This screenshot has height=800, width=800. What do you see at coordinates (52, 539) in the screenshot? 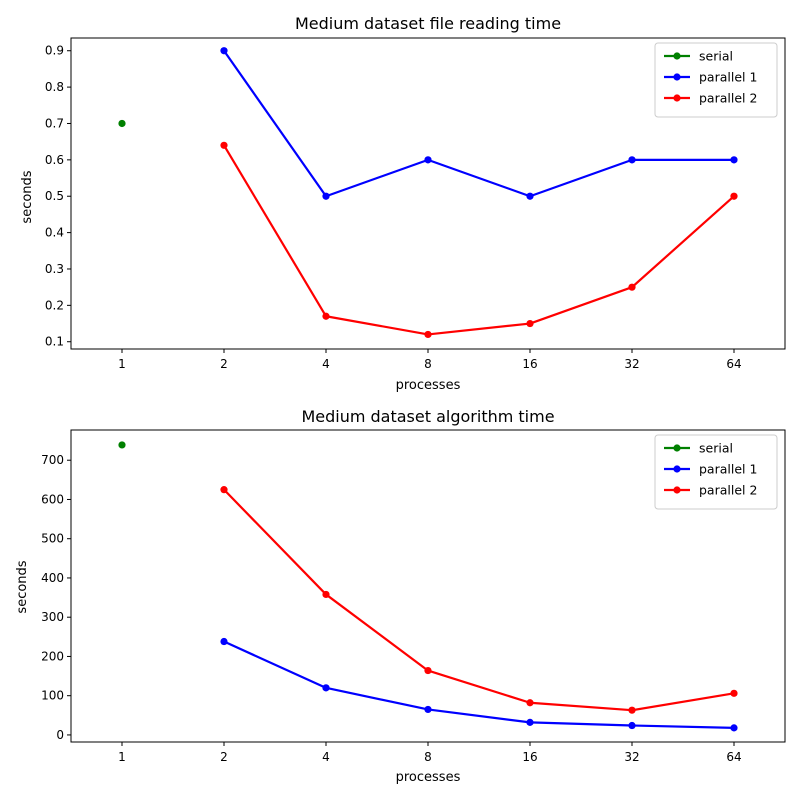
I see `y-tick-label: 500` at bounding box center [52, 539].